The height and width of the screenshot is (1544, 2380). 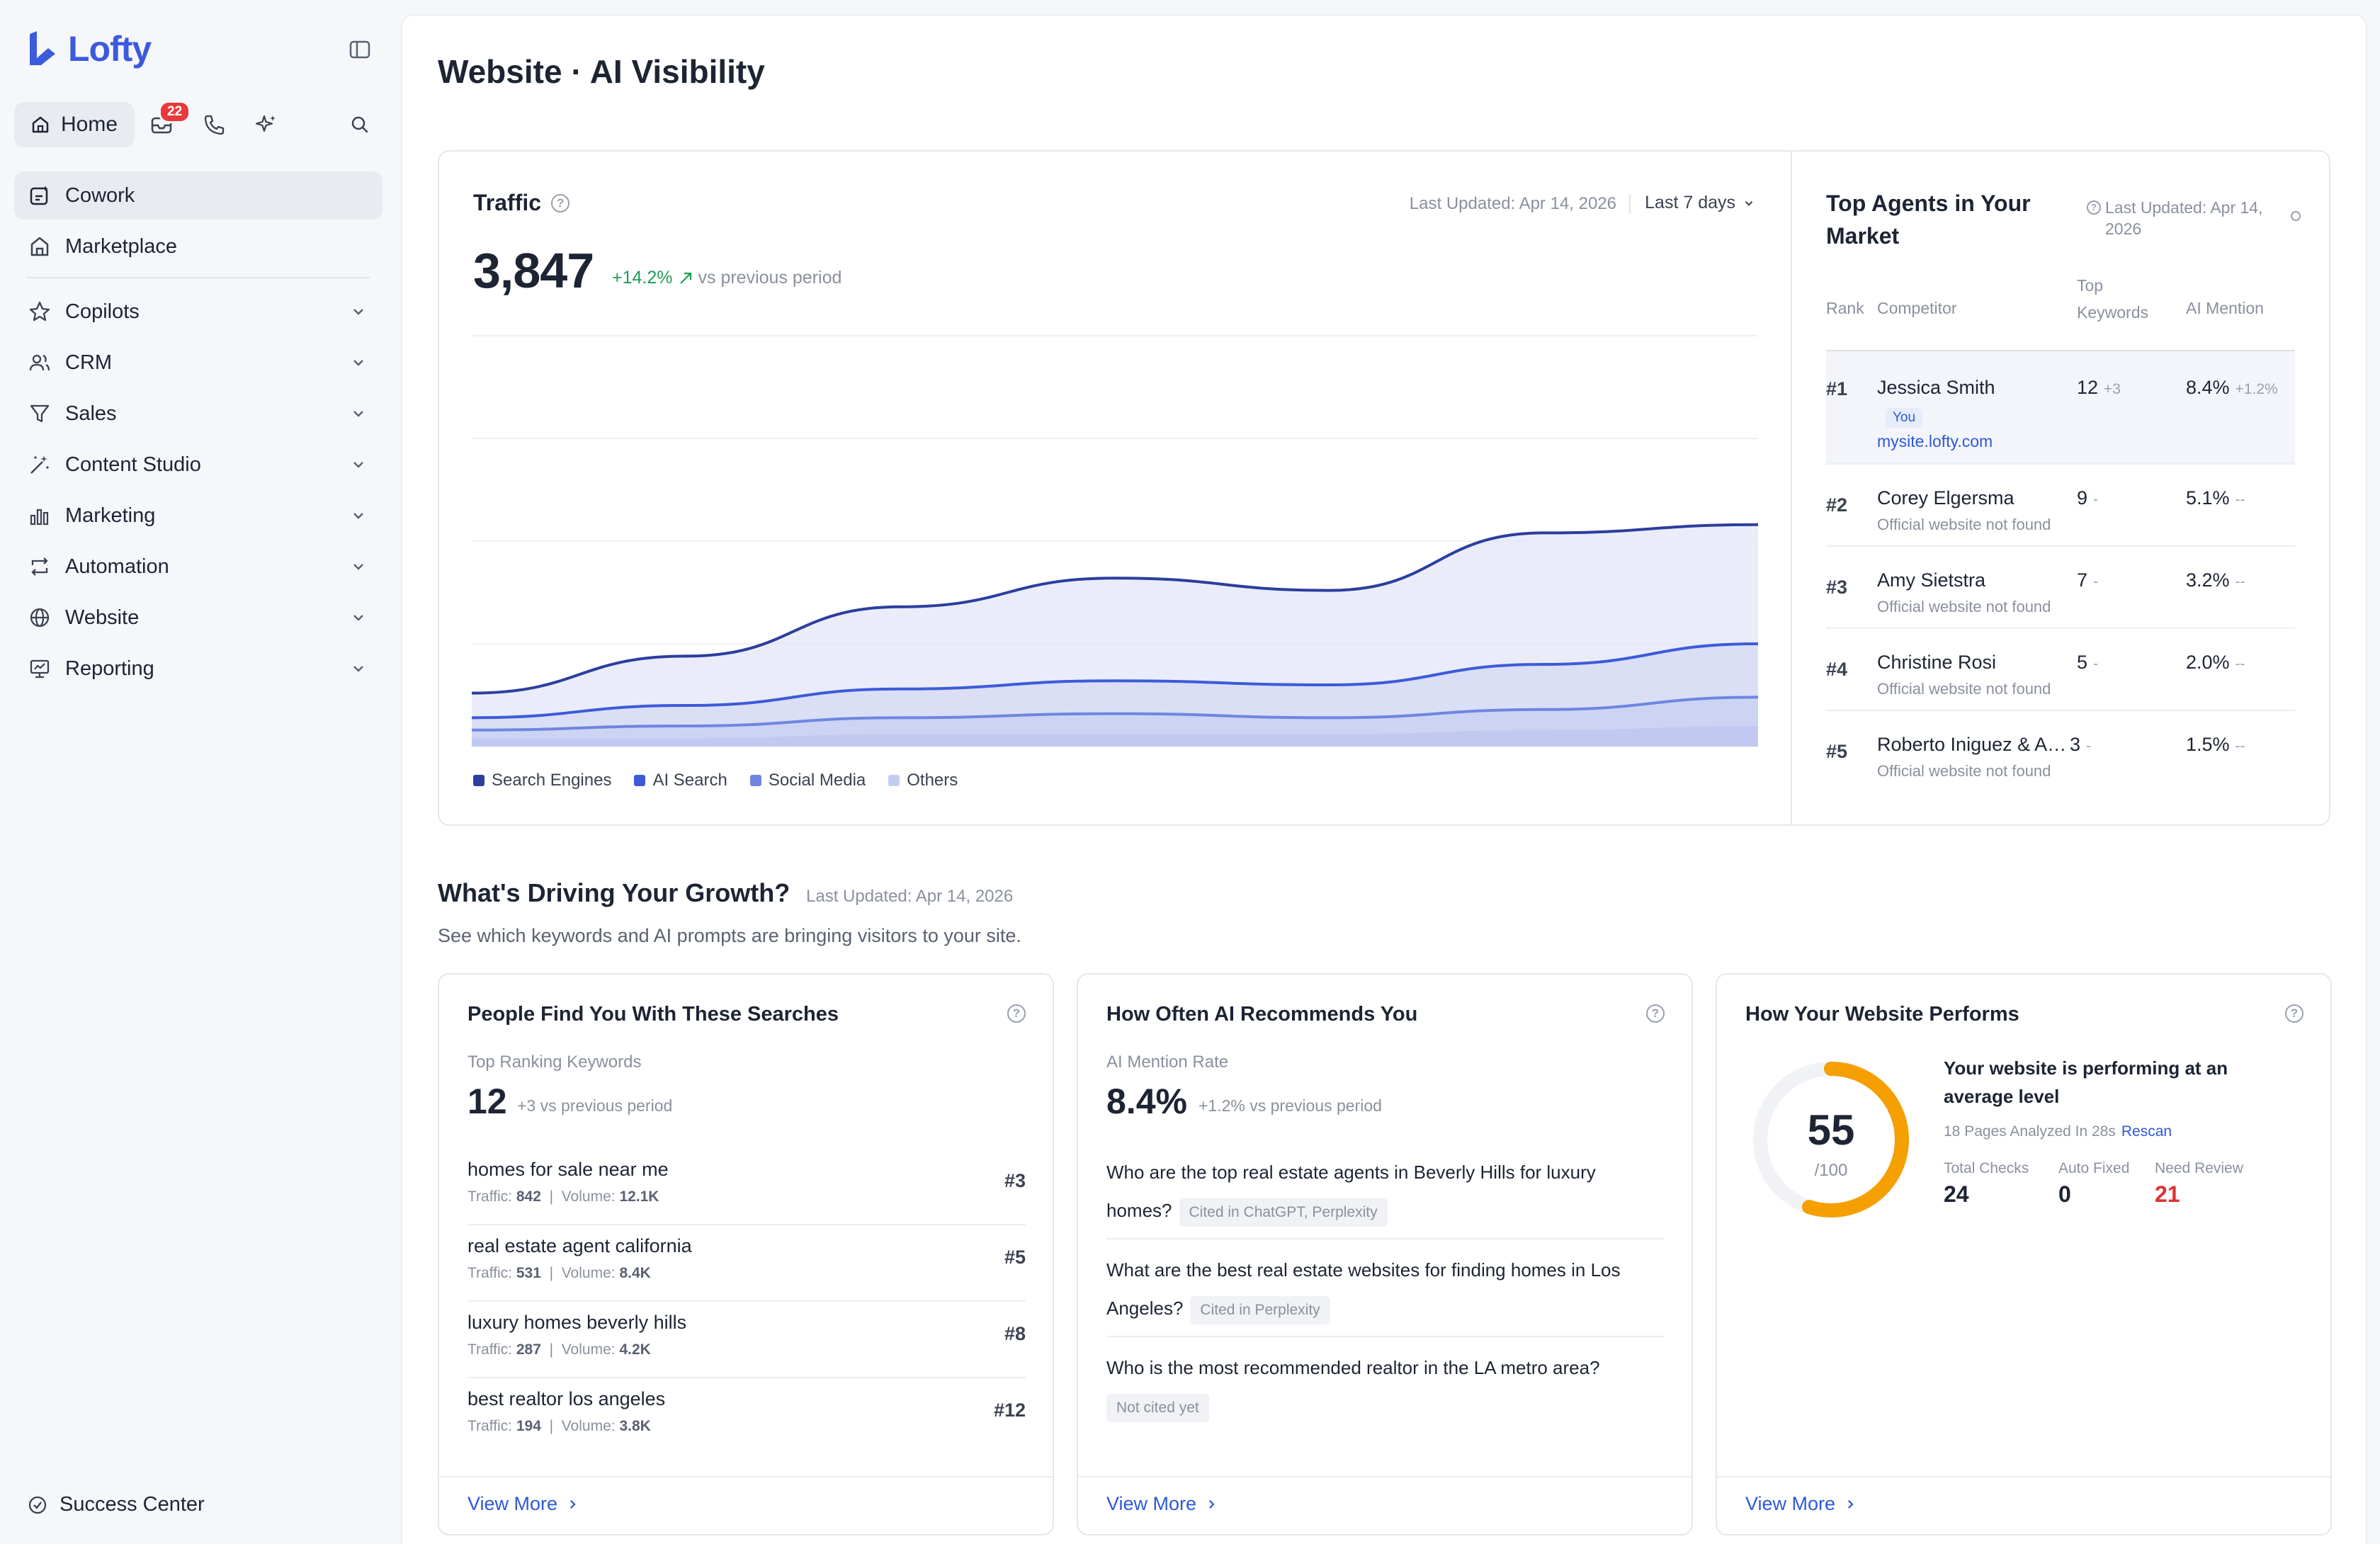 I want to click on legend-item: Others, so click(x=923, y=780).